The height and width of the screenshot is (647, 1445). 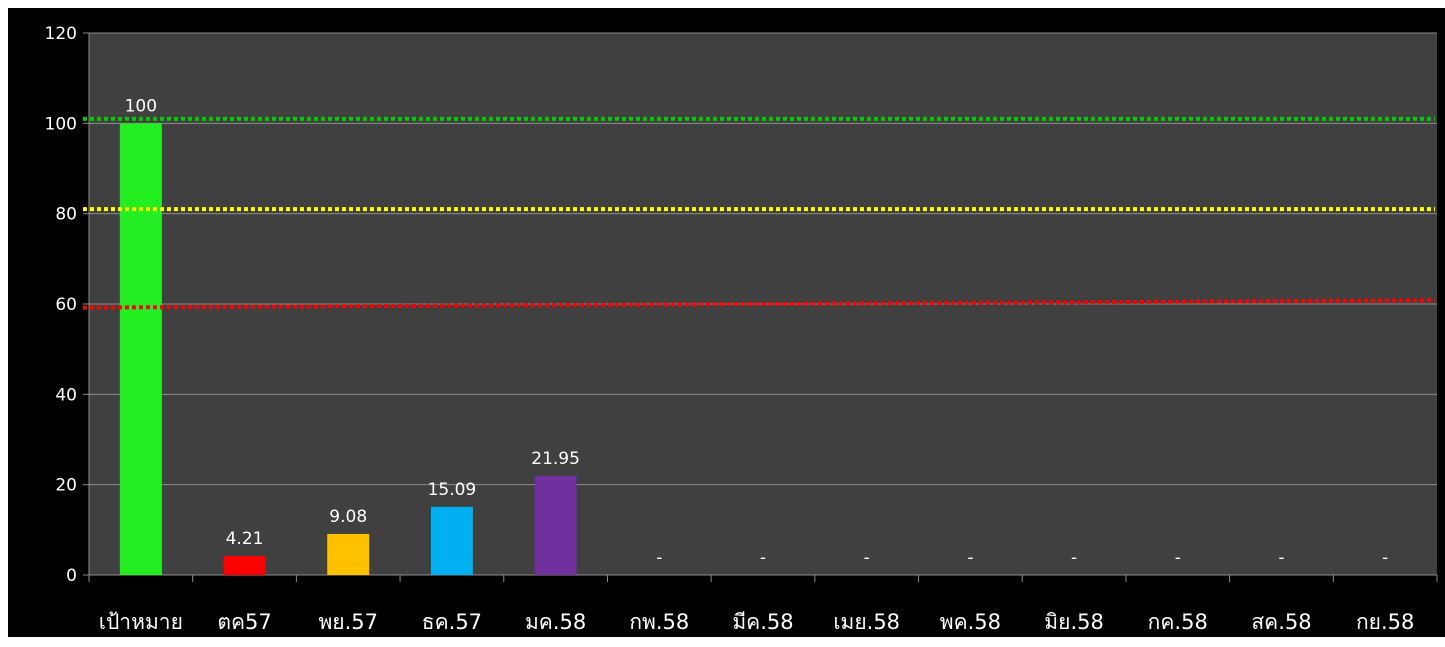 What do you see at coordinates (1281, 622) in the screenshot?
I see `x-category-label-11: สค.58` at bounding box center [1281, 622].